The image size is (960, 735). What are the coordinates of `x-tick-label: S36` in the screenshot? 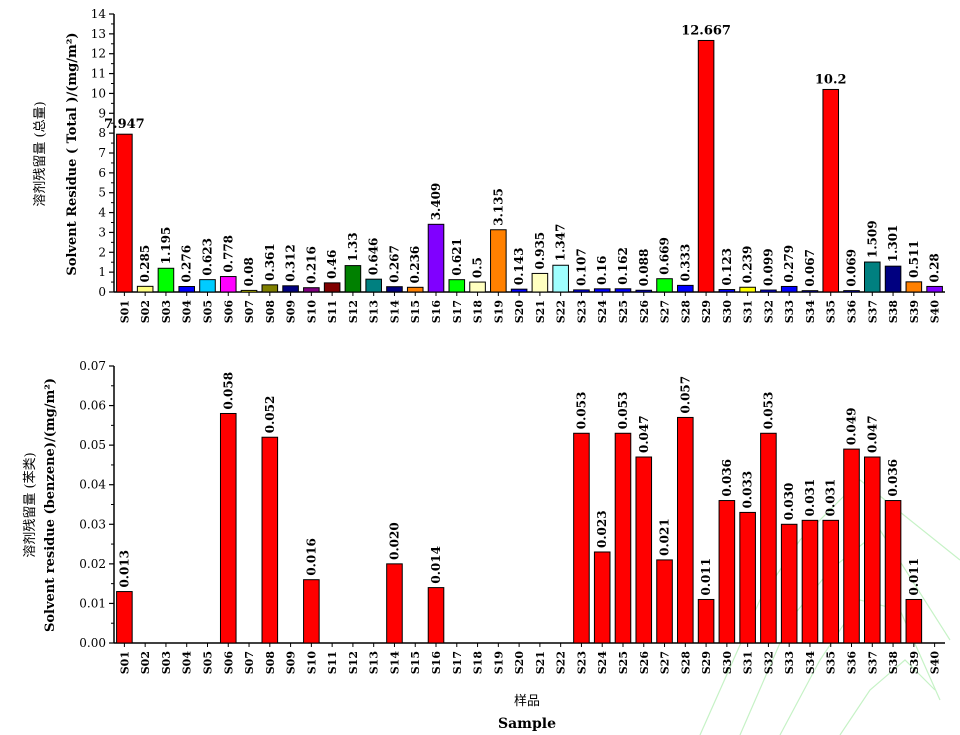 It's located at (852, 663).